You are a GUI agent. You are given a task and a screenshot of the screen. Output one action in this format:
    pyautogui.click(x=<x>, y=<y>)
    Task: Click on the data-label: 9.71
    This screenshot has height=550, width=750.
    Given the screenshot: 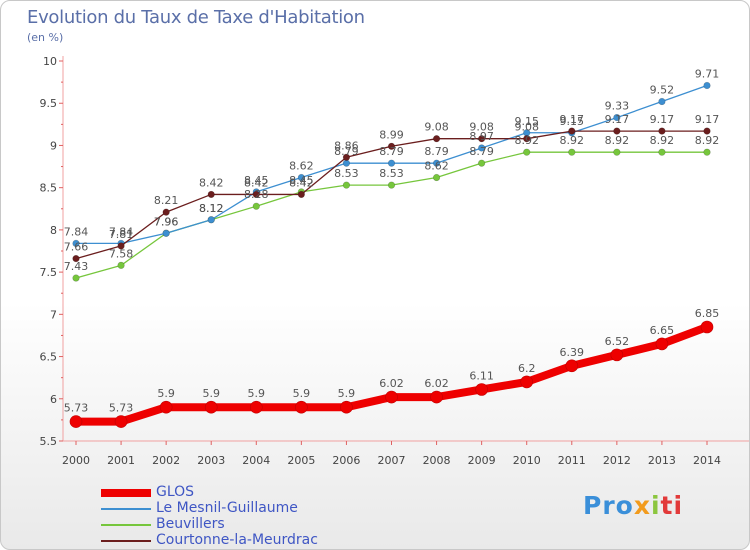 What is the action you would take?
    pyautogui.click(x=707, y=73)
    